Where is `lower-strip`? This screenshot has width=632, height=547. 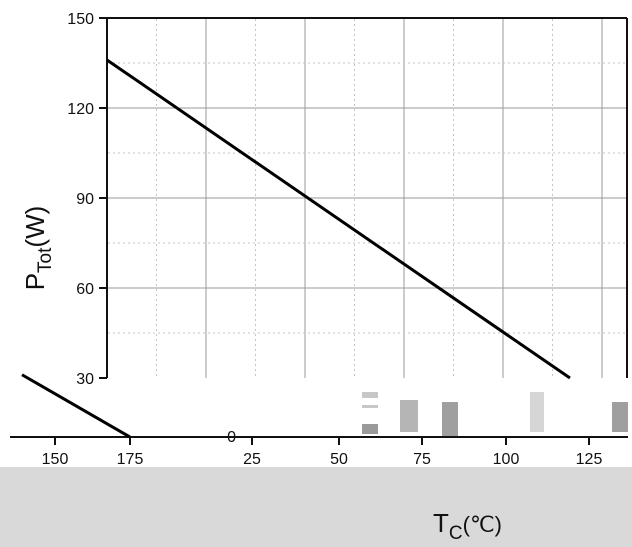
lower-strip is located at coordinates (495, 414).